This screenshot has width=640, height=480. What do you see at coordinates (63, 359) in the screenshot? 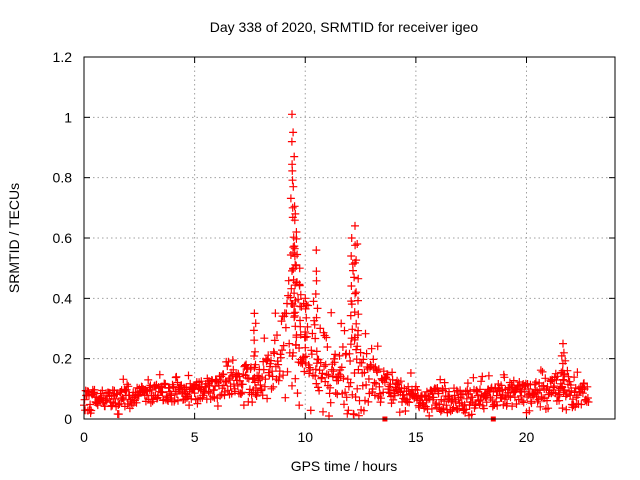
I see `y-tick-label: 0.2` at bounding box center [63, 359].